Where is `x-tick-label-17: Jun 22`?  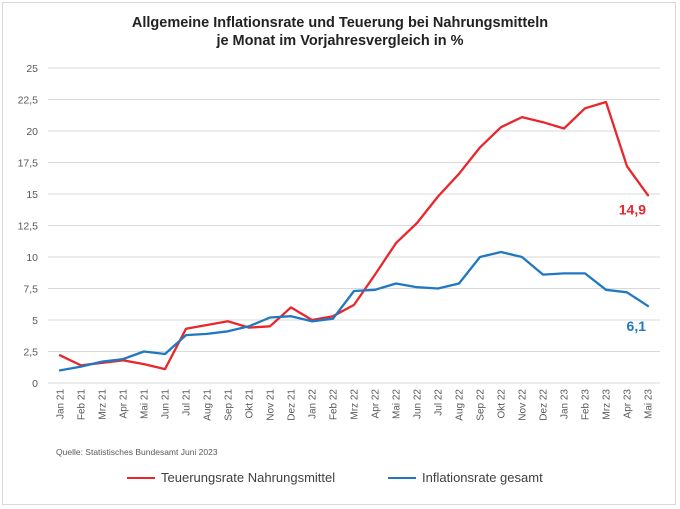
x-tick-label-17: Jun 22 is located at coordinates (418, 404).